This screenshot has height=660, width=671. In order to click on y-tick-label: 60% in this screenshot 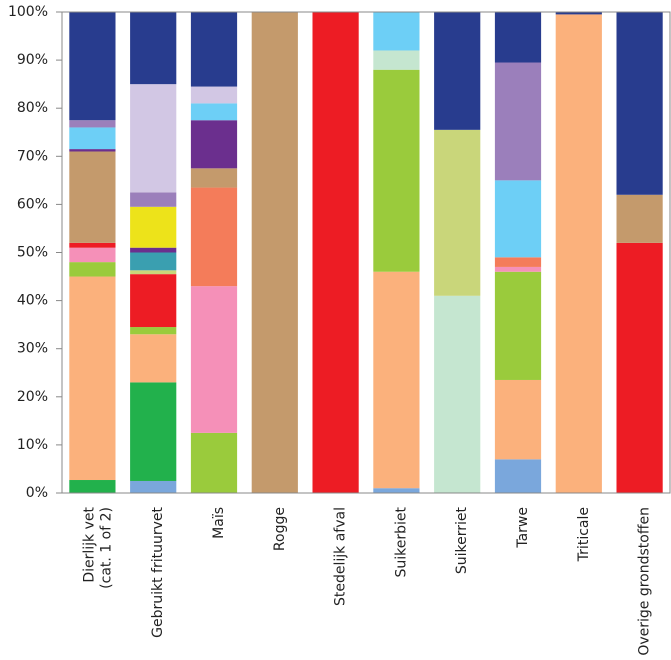, I will do `click(32, 204)`.